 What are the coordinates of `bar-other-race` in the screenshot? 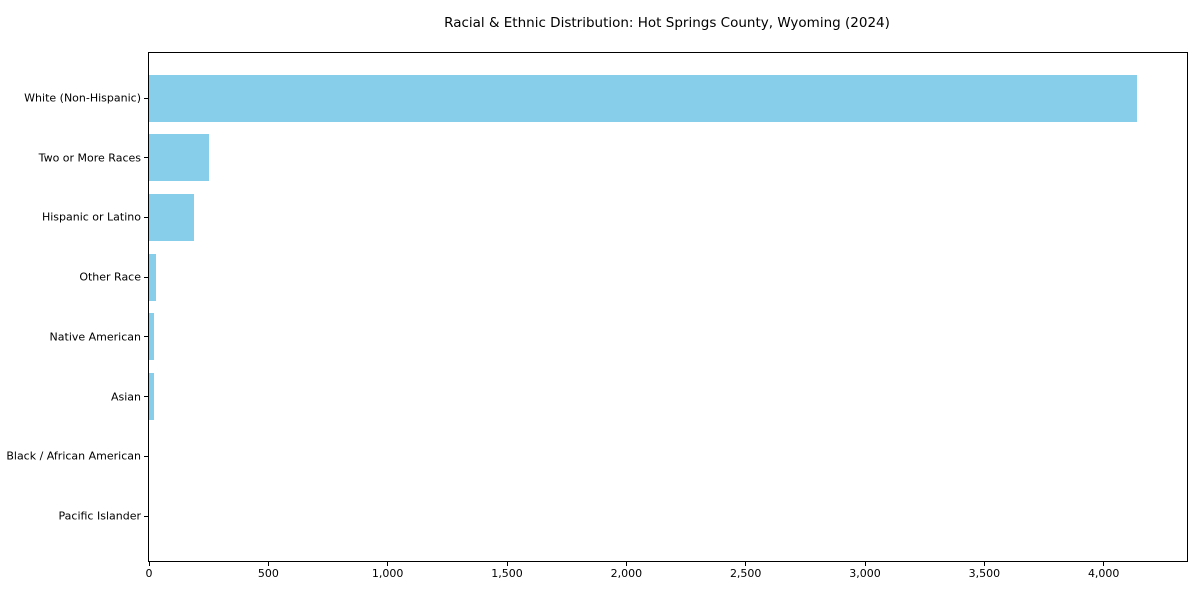 It's located at (152, 277).